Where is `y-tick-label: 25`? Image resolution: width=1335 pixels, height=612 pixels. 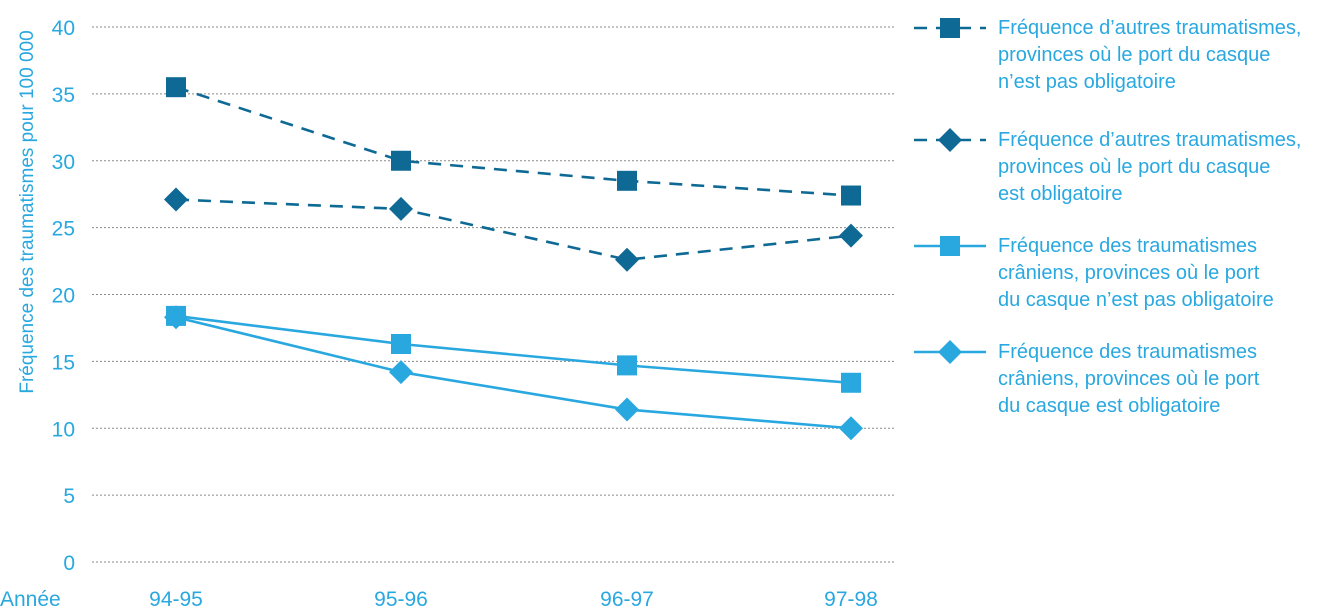 y-tick-label: 25 is located at coordinates (63, 229).